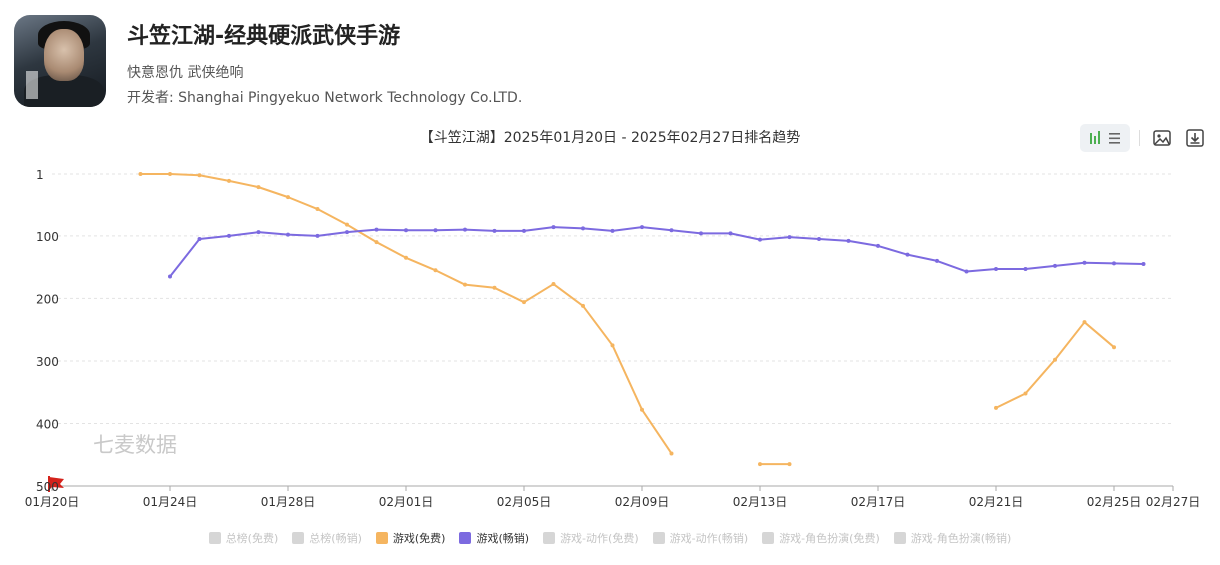 The height and width of the screenshot is (565, 1220). I want to click on image-icon, so click(1162, 138).